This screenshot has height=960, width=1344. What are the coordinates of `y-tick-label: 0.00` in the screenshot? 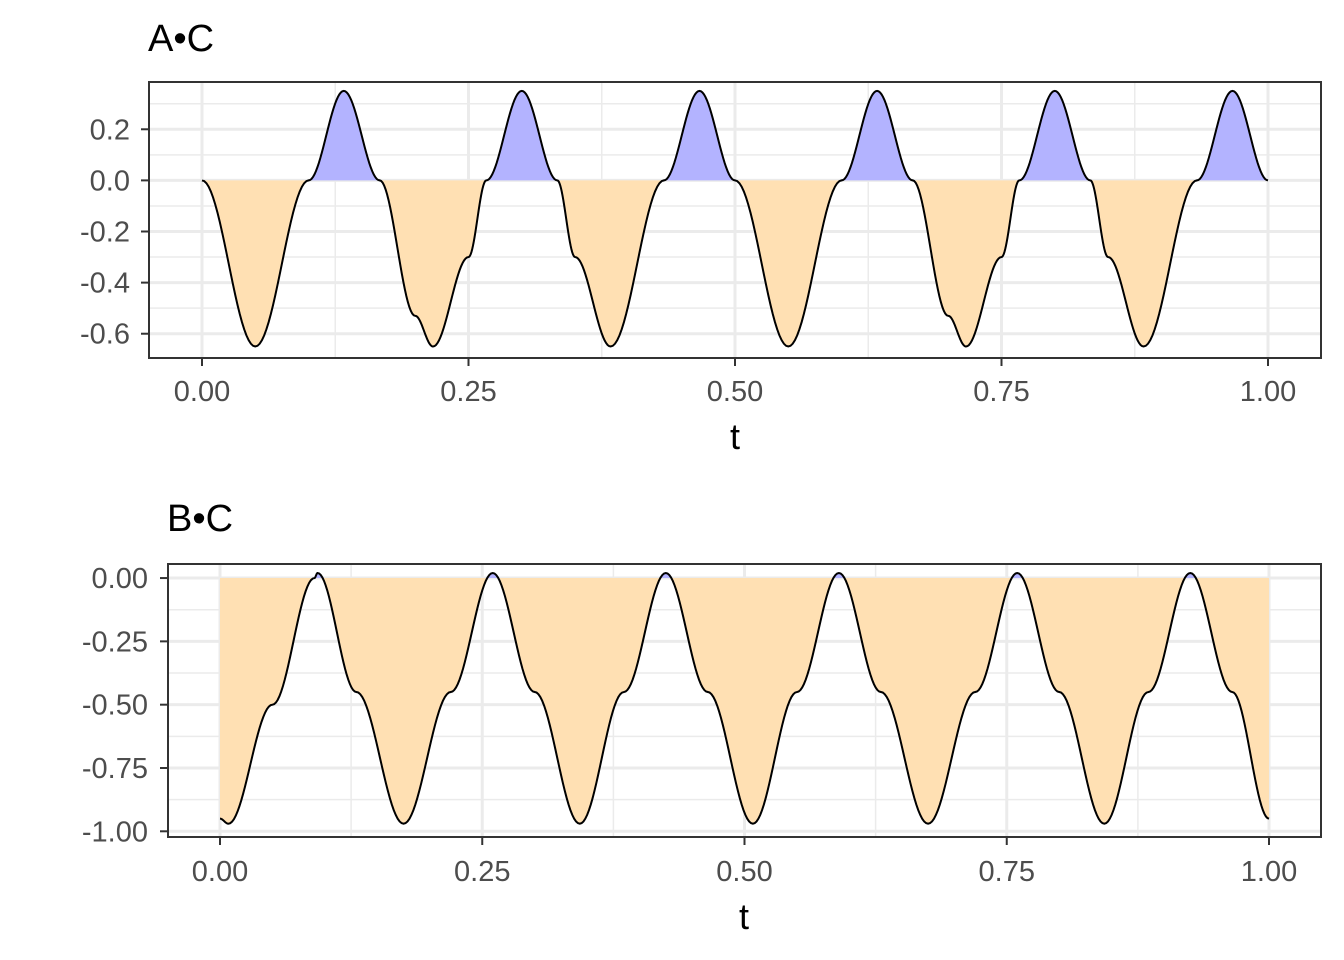 It's located at (120, 579).